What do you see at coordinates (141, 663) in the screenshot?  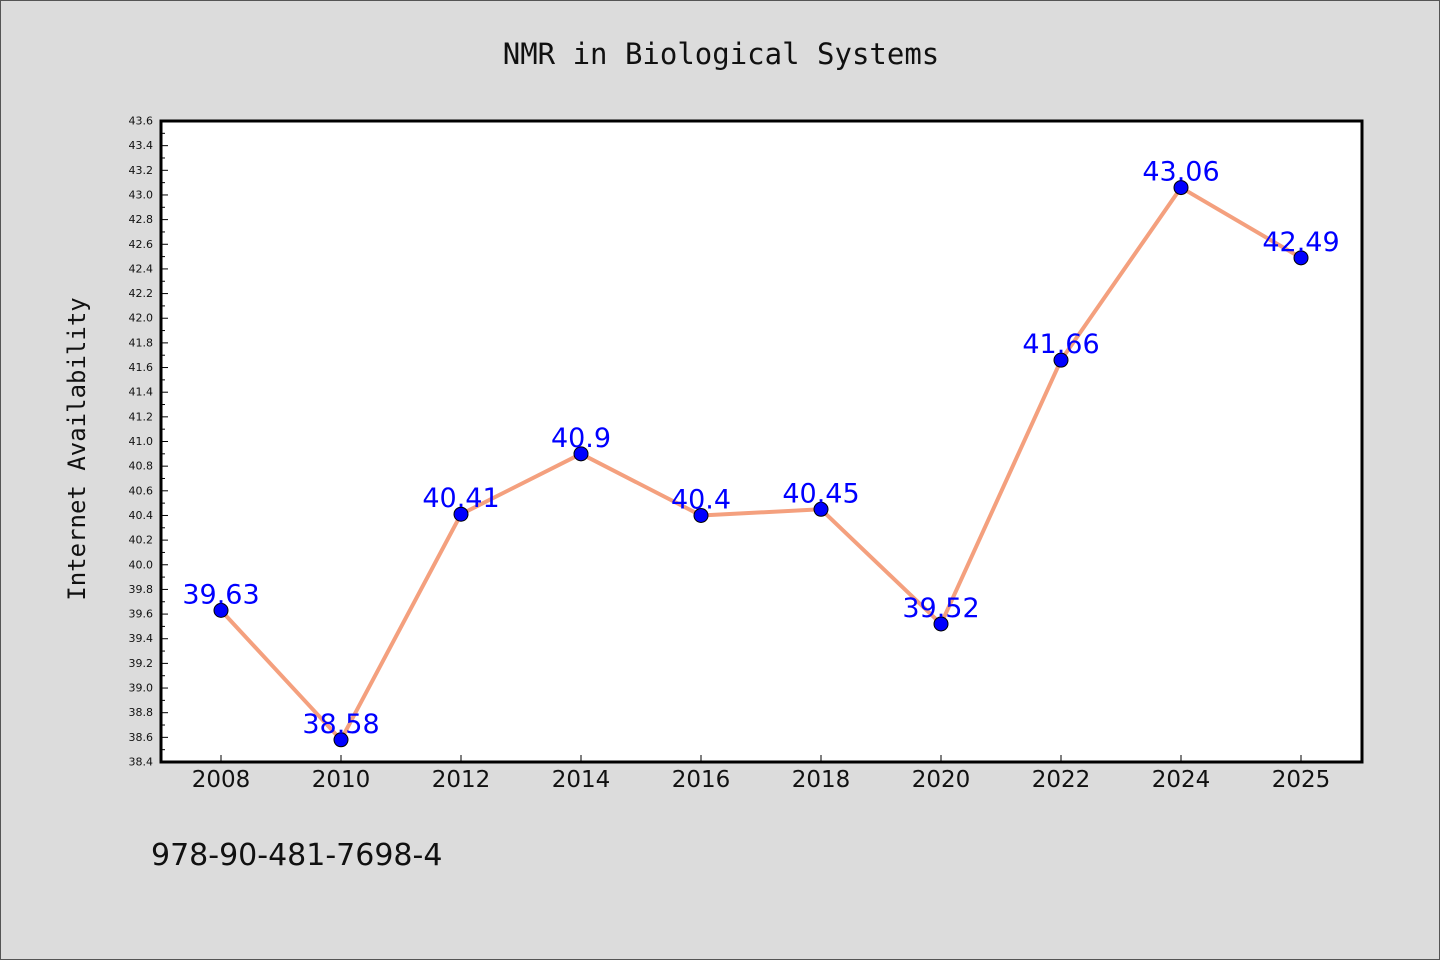 I see `y-tick-label: 39.2` at bounding box center [141, 663].